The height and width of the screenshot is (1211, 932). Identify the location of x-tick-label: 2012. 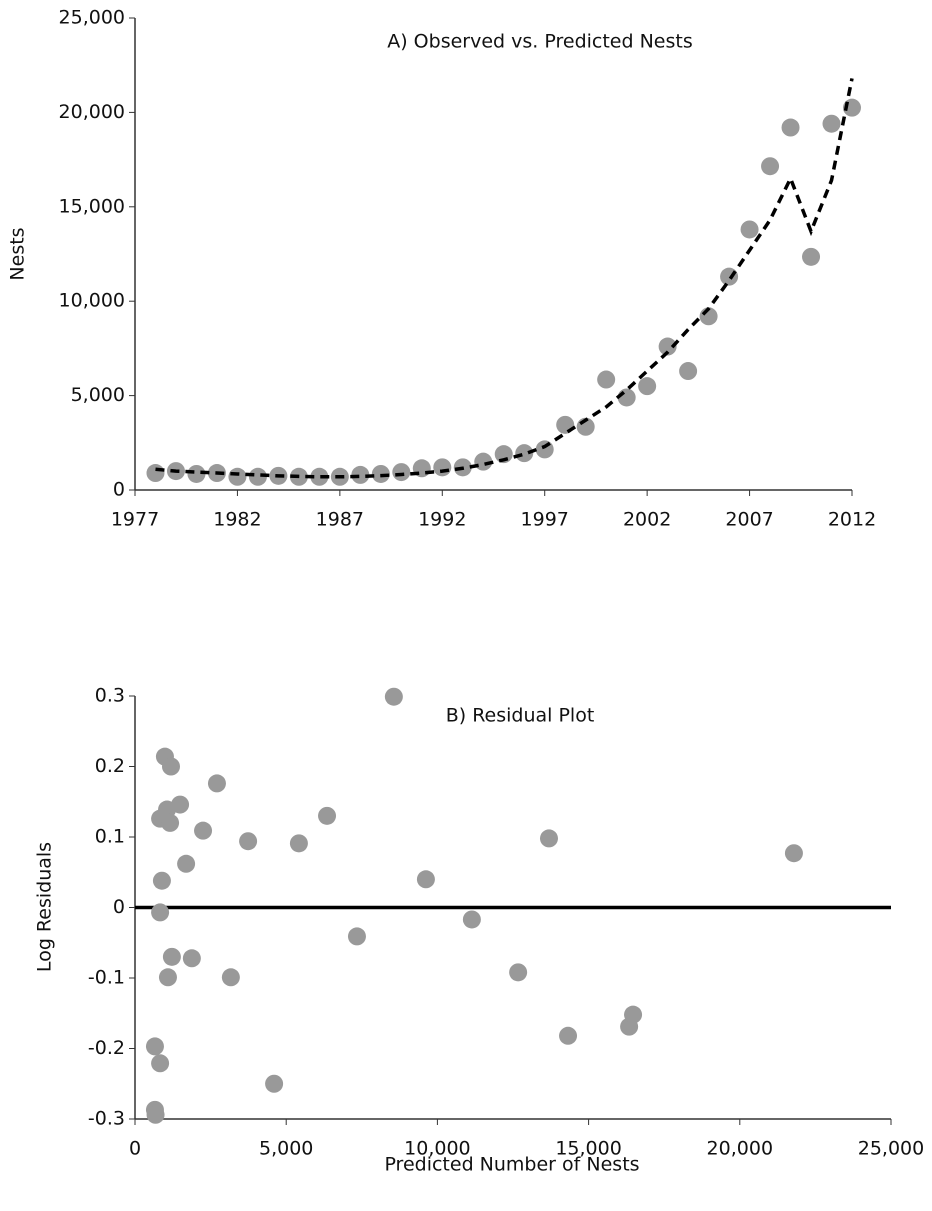
(852, 520).